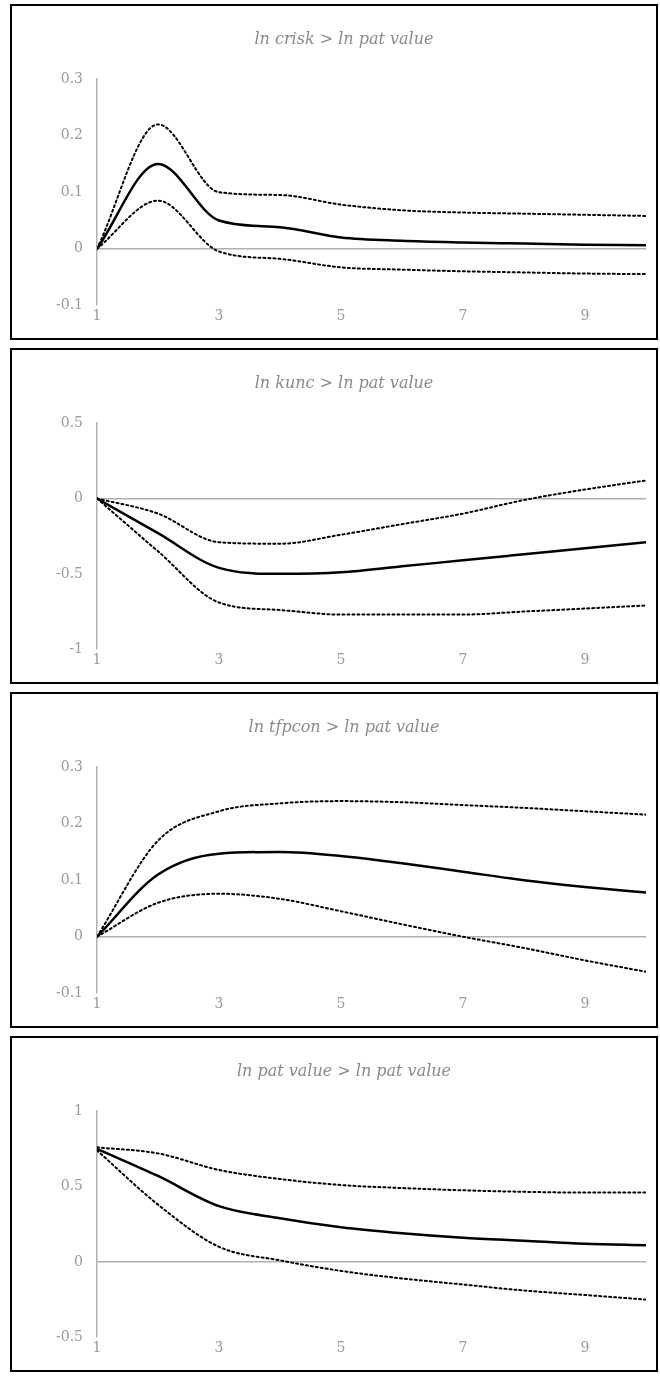 The width and height of the screenshot is (660, 1382). What do you see at coordinates (344, 38) in the screenshot?
I see `chart-title: ln crisk > ln pat value` at bounding box center [344, 38].